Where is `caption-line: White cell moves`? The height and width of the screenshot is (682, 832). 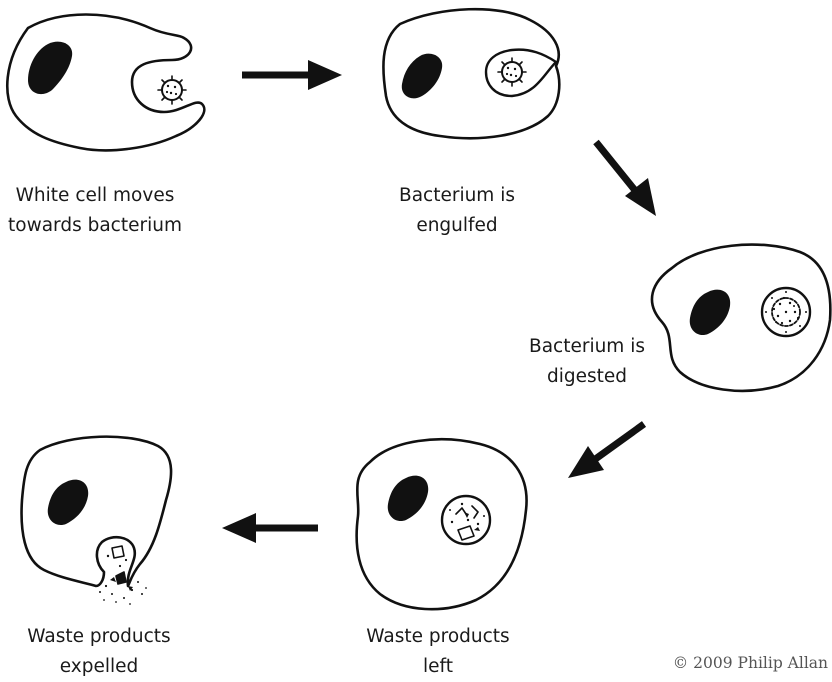
caption-line: White cell moves is located at coordinates (95, 195).